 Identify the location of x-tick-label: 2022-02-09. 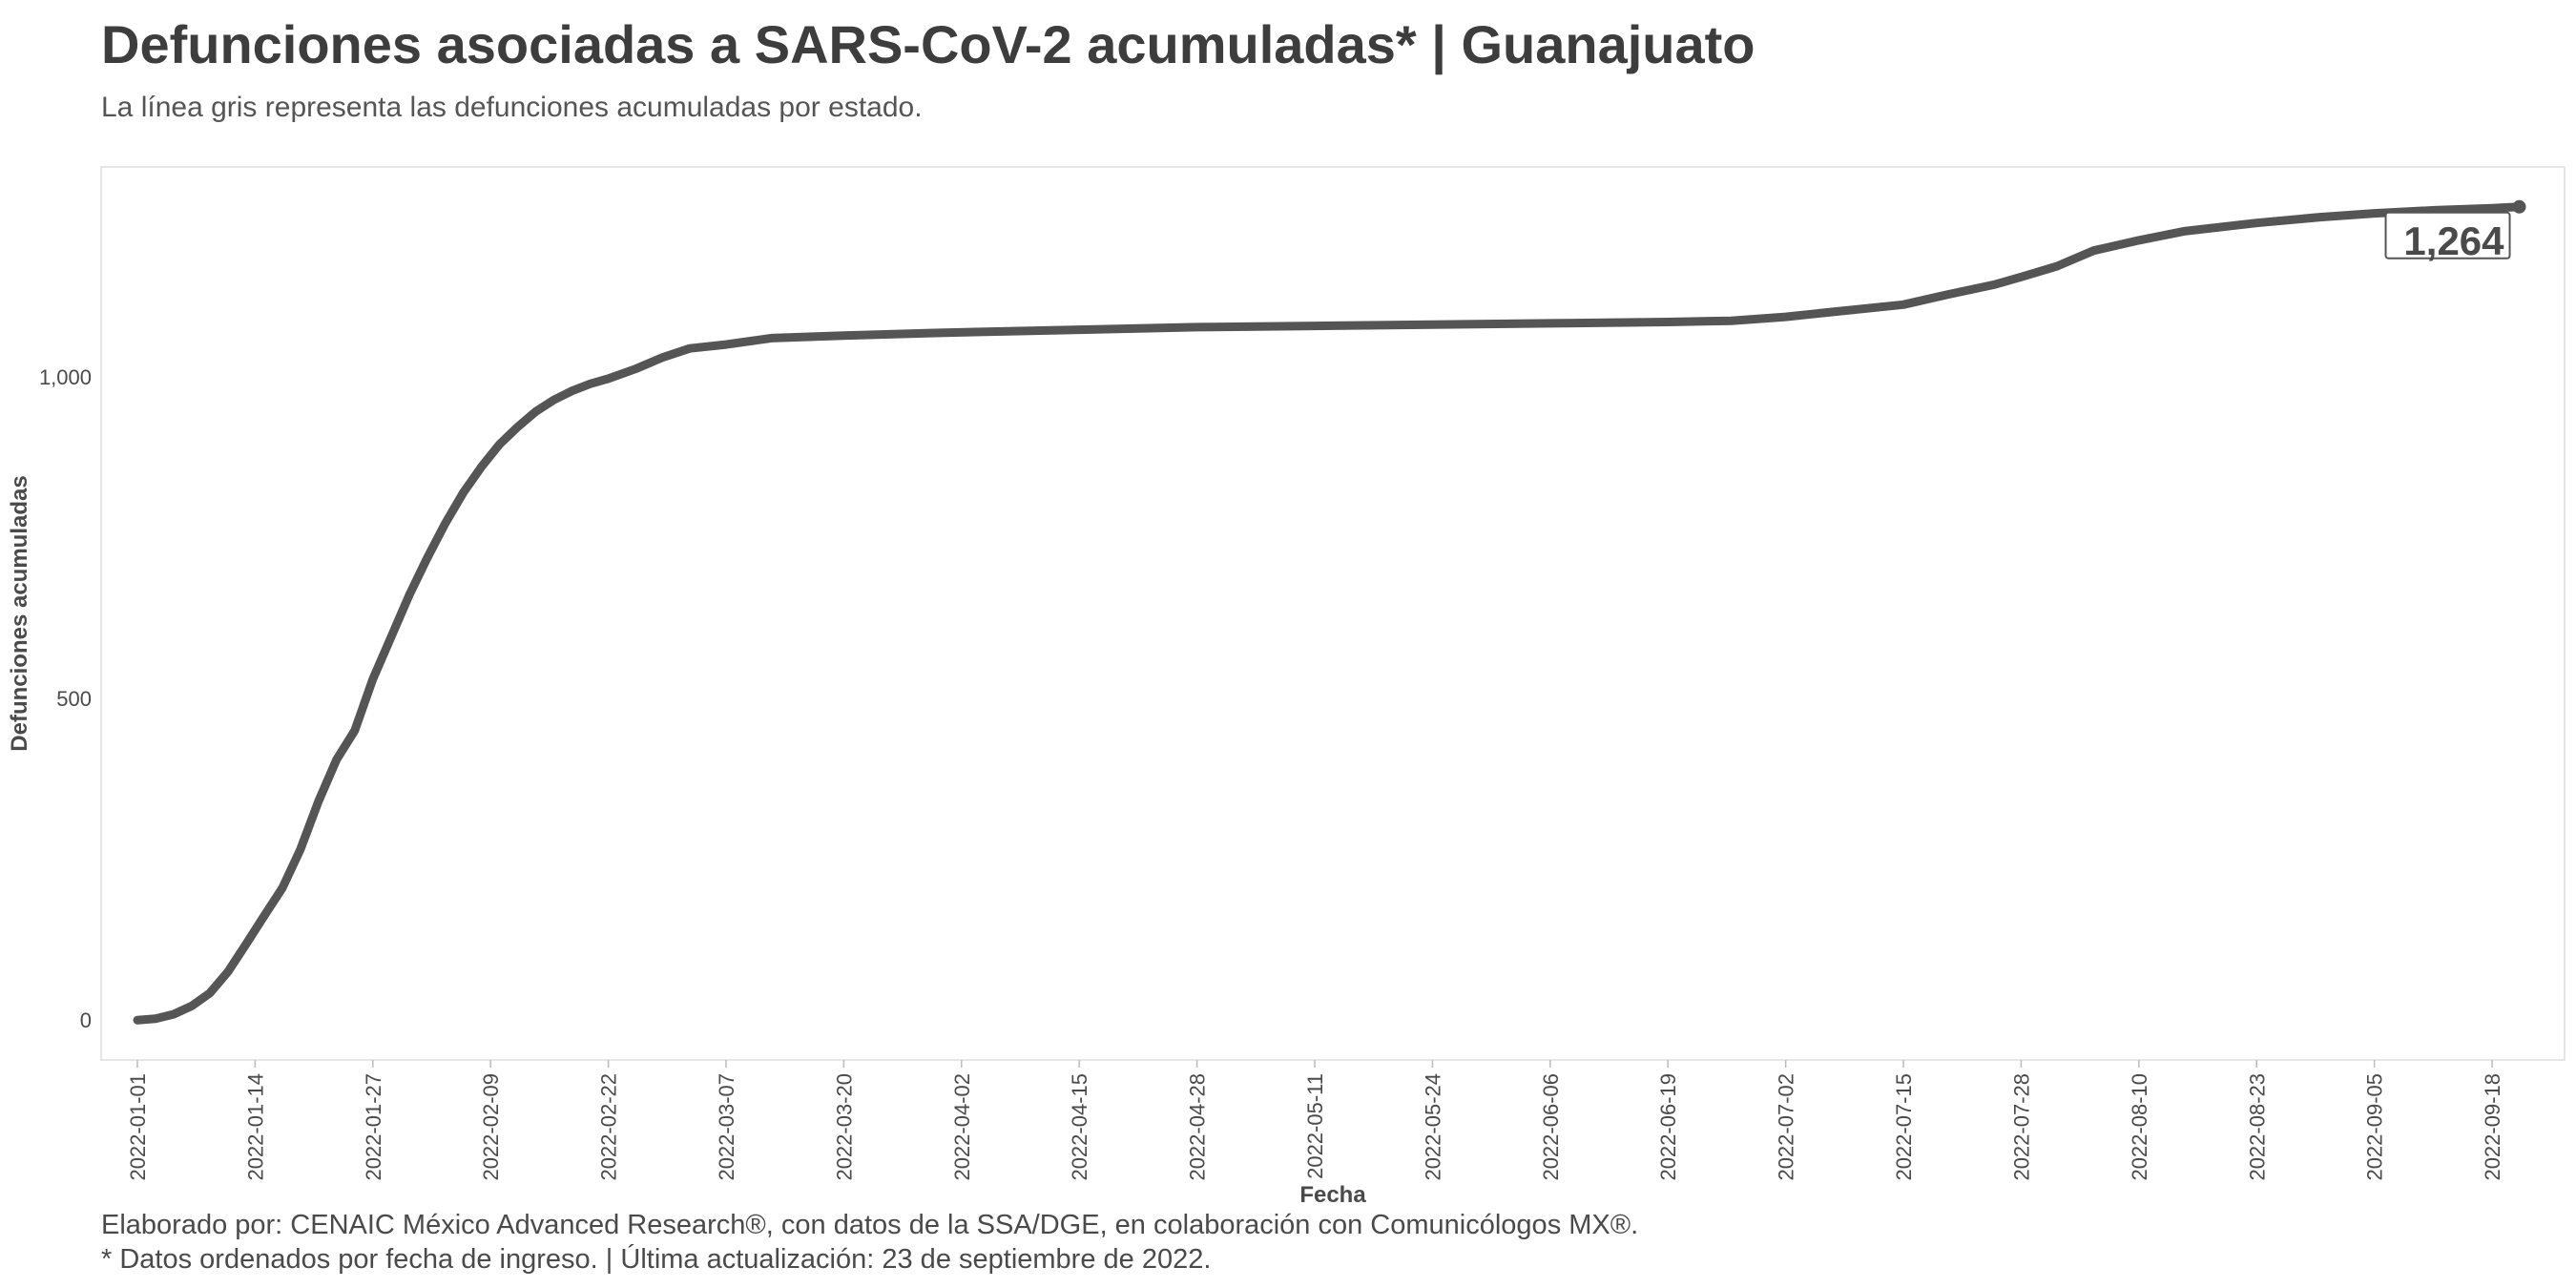
(491, 1127).